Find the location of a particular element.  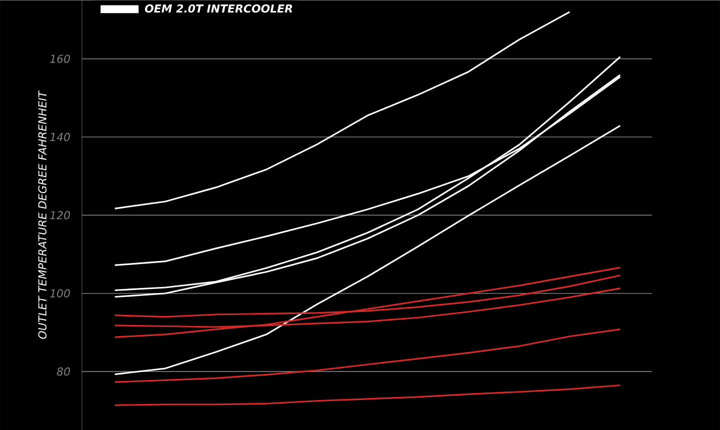

y-tick-label: 100 is located at coordinates (60, 293).